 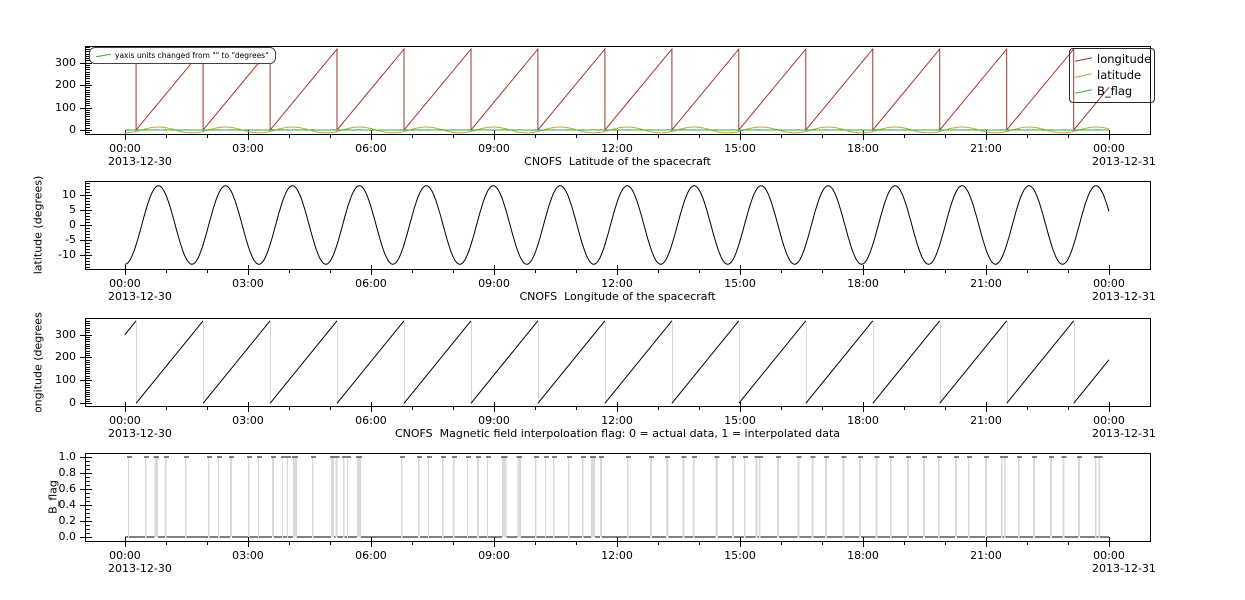 What do you see at coordinates (38, 362) in the screenshot?
I see `y-axis-label-longitude: longitude (degrees)` at bounding box center [38, 362].